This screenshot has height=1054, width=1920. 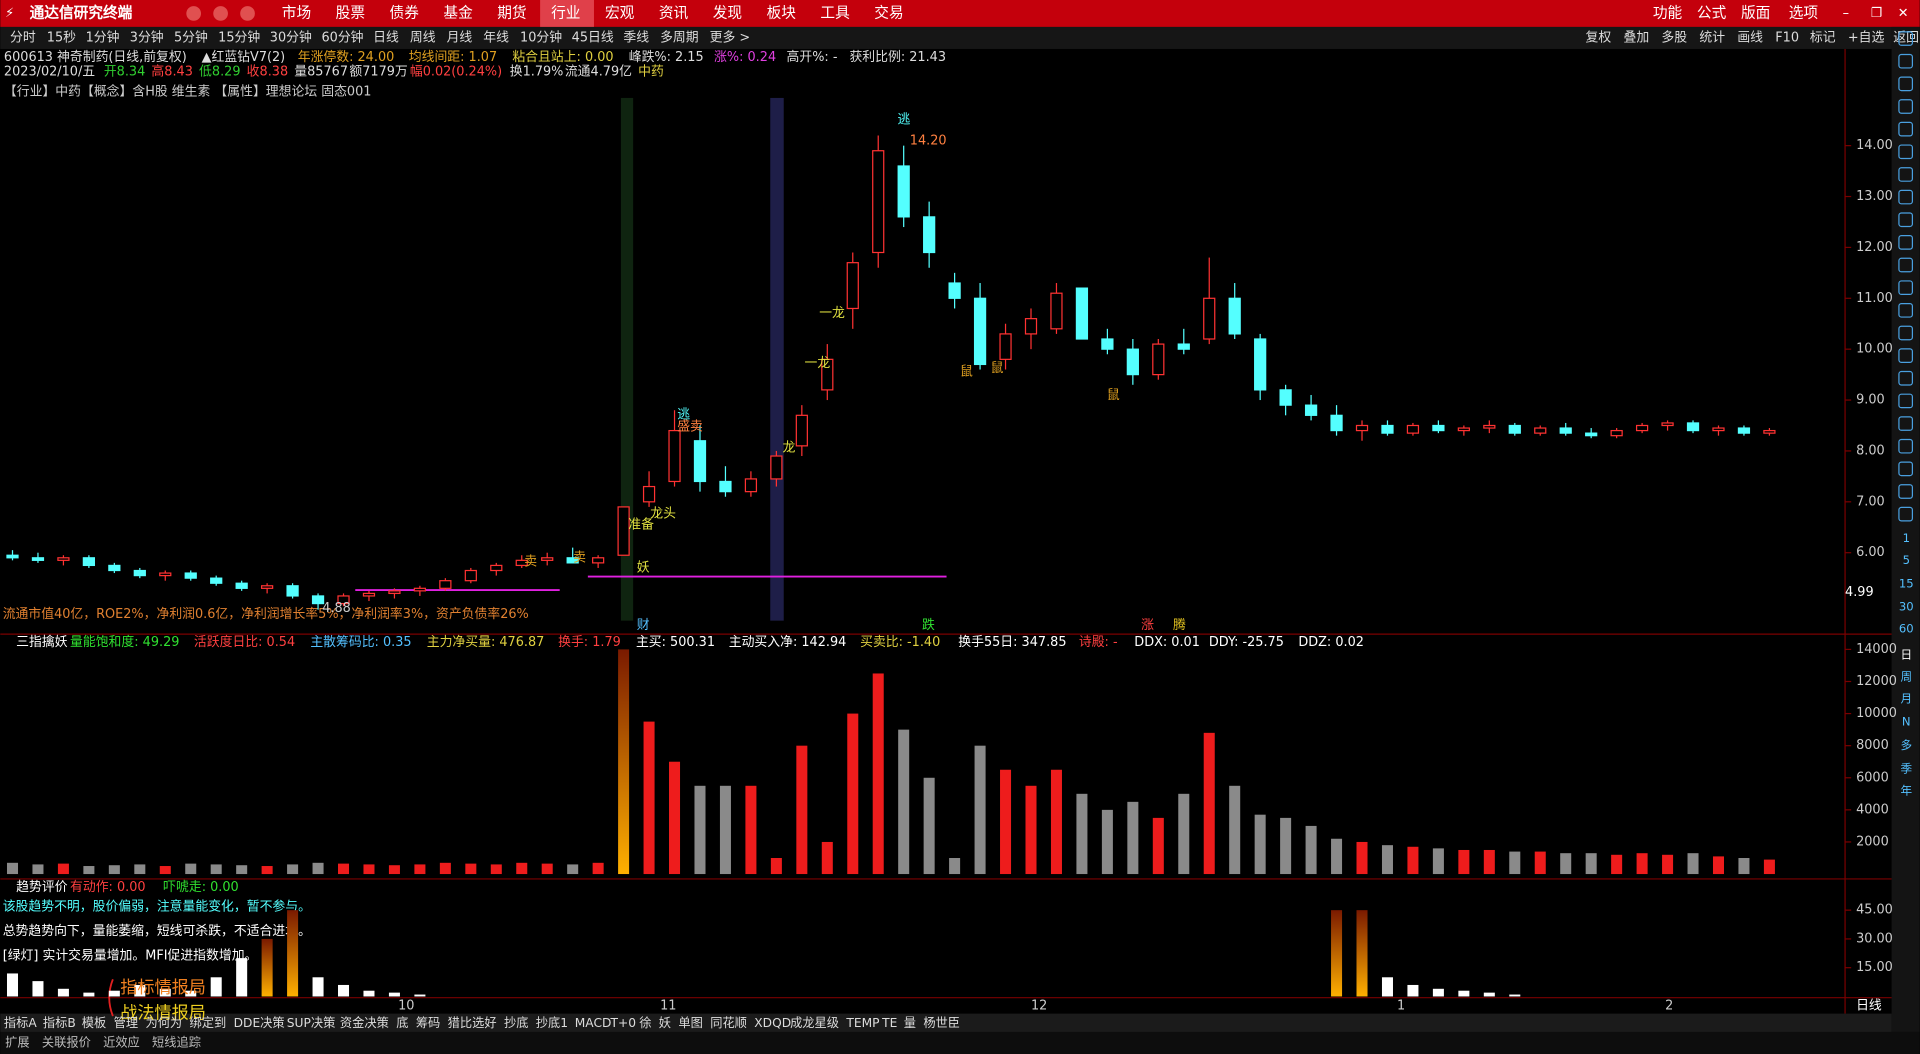 I want to click on period-button: 年线, so click(x=496, y=37).